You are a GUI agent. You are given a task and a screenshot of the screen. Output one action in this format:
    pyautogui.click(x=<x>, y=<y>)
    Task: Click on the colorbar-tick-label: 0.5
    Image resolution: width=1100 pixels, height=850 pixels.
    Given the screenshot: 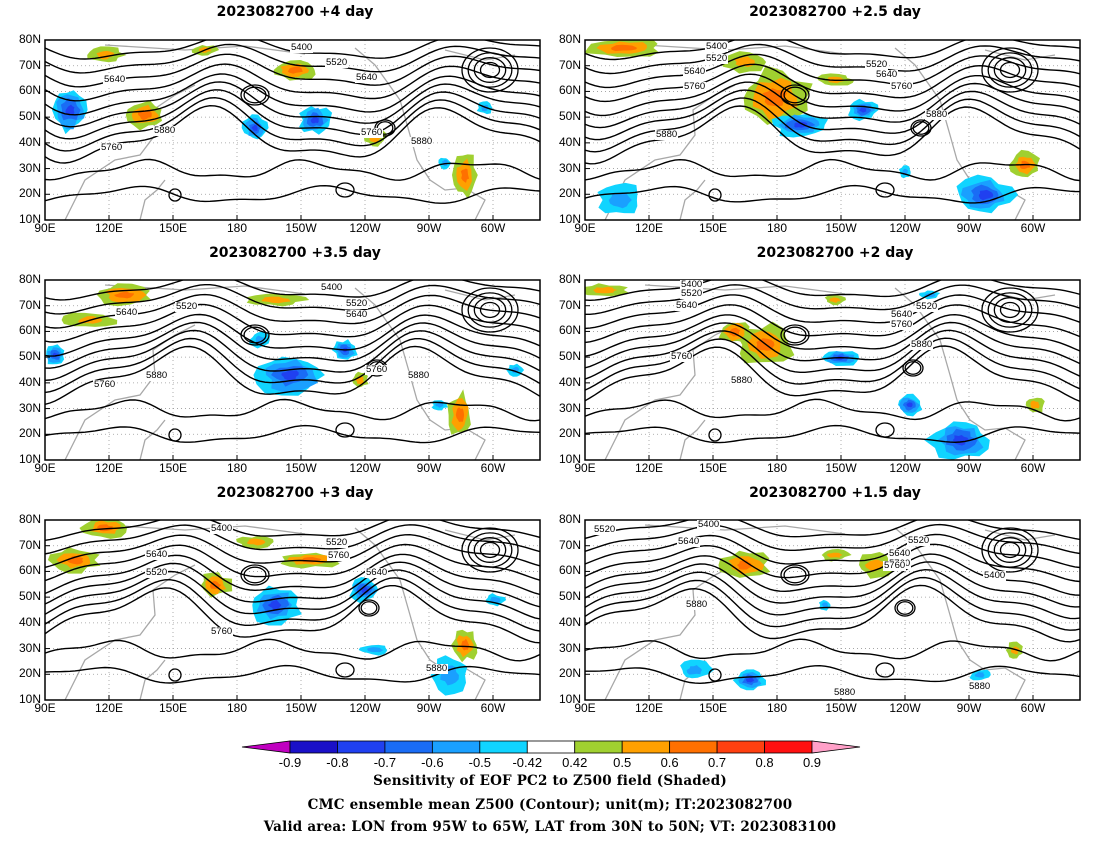 What is the action you would take?
    pyautogui.click(x=622, y=762)
    